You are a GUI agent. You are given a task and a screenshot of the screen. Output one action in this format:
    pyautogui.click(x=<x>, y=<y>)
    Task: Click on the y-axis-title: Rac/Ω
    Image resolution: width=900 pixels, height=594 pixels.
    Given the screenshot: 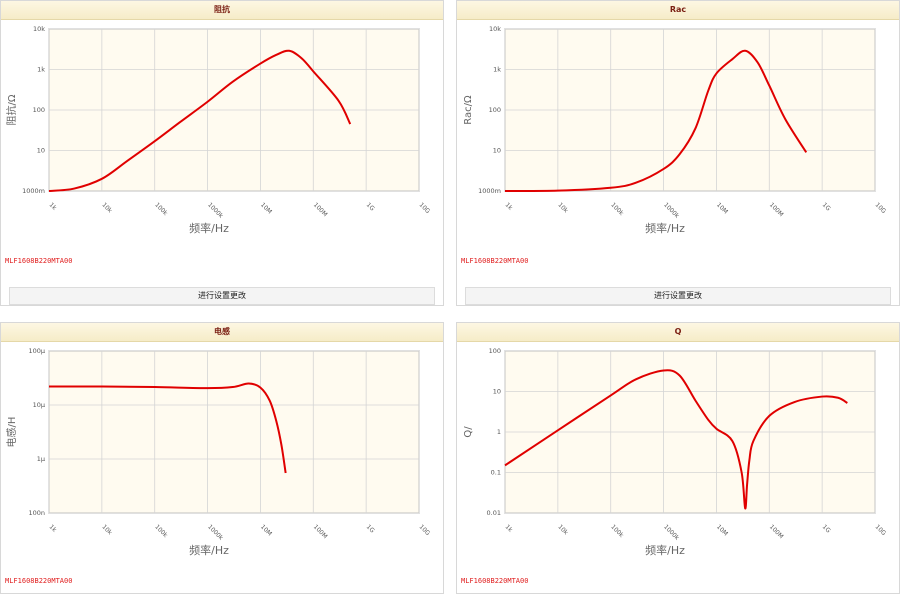 What is the action you would take?
    pyautogui.click(x=468, y=110)
    